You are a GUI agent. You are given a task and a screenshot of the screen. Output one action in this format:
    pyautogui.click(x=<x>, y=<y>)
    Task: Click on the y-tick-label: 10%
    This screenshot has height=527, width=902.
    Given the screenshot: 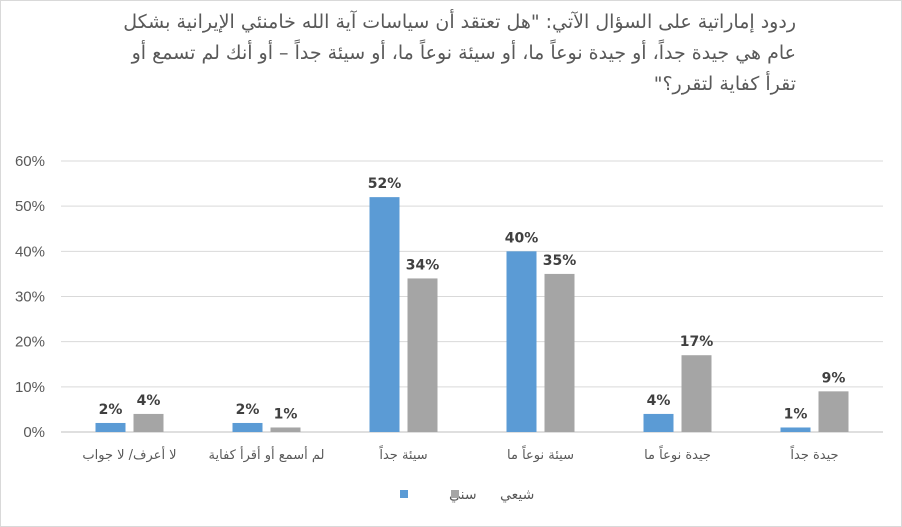 What is the action you would take?
    pyautogui.click(x=30, y=387)
    